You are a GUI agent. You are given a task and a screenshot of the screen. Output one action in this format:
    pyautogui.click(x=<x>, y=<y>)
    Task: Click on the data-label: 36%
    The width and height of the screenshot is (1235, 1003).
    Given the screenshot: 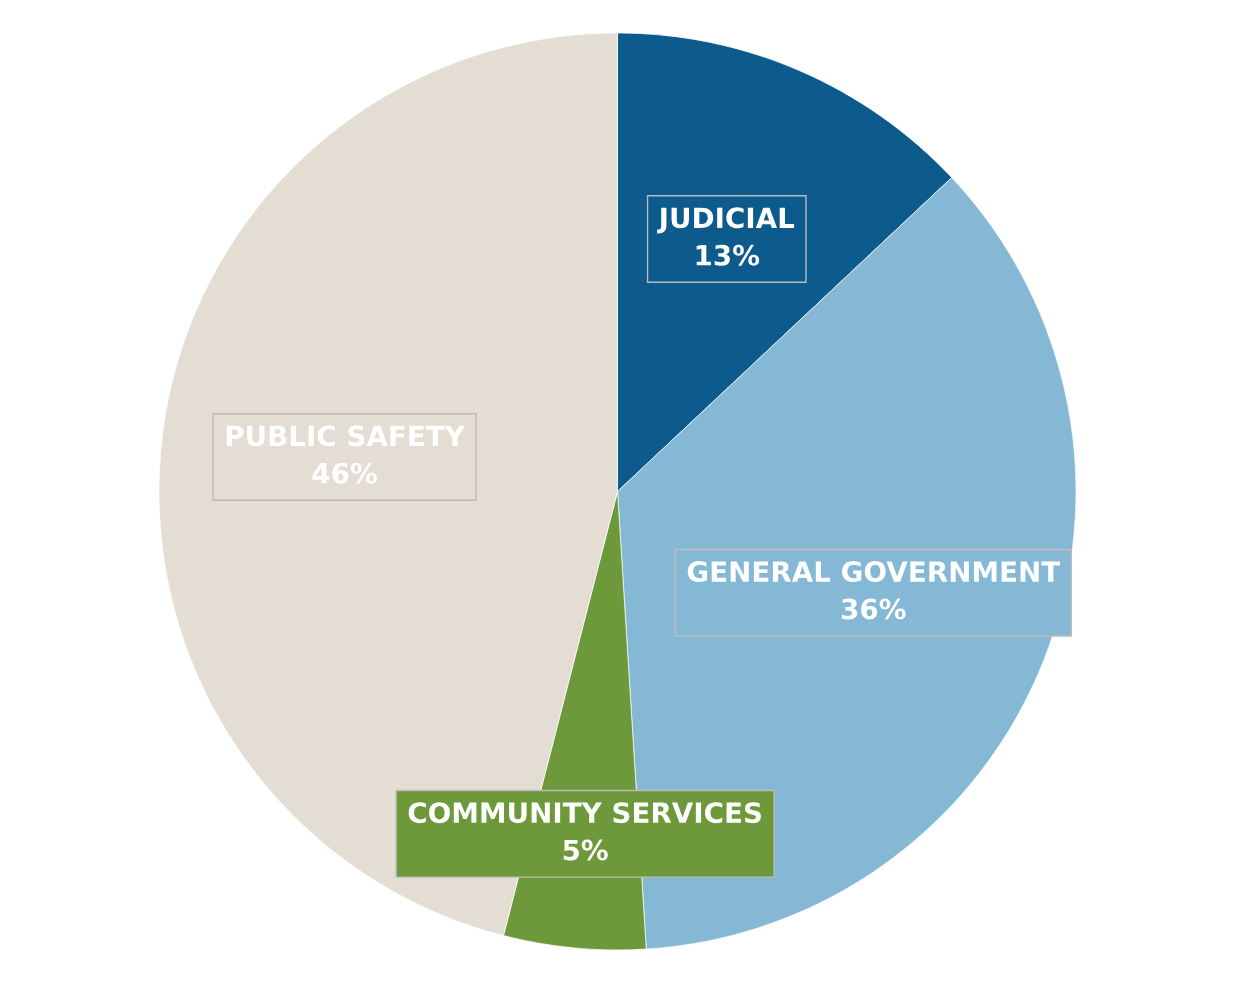 What is the action you would take?
    pyautogui.click(x=873, y=609)
    